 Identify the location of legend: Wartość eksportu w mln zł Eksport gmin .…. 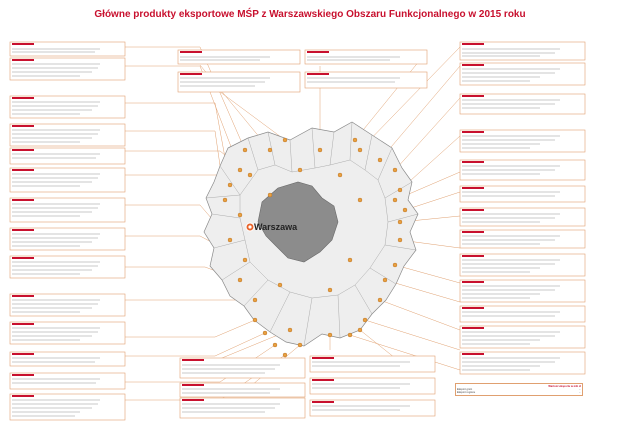
(519, 389).